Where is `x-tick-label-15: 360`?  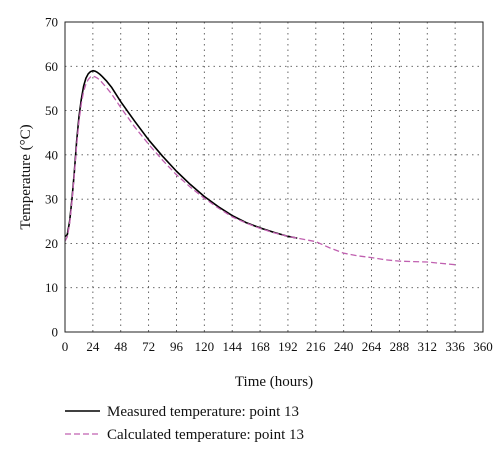
x-tick-label-15: 360 is located at coordinates (483, 346).